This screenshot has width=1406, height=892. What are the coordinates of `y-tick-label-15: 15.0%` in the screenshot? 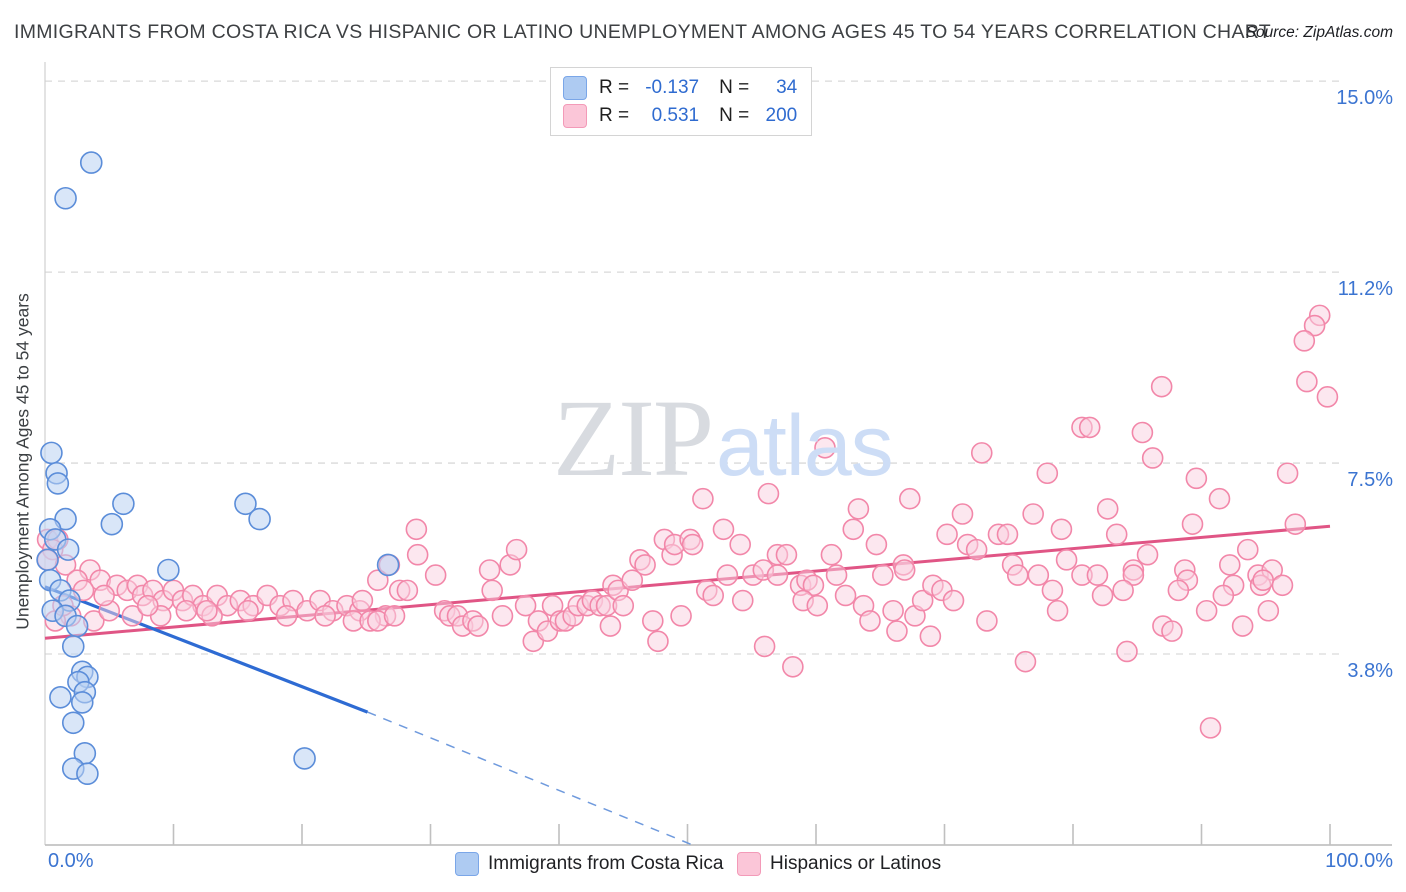 It's located at (1364, 98).